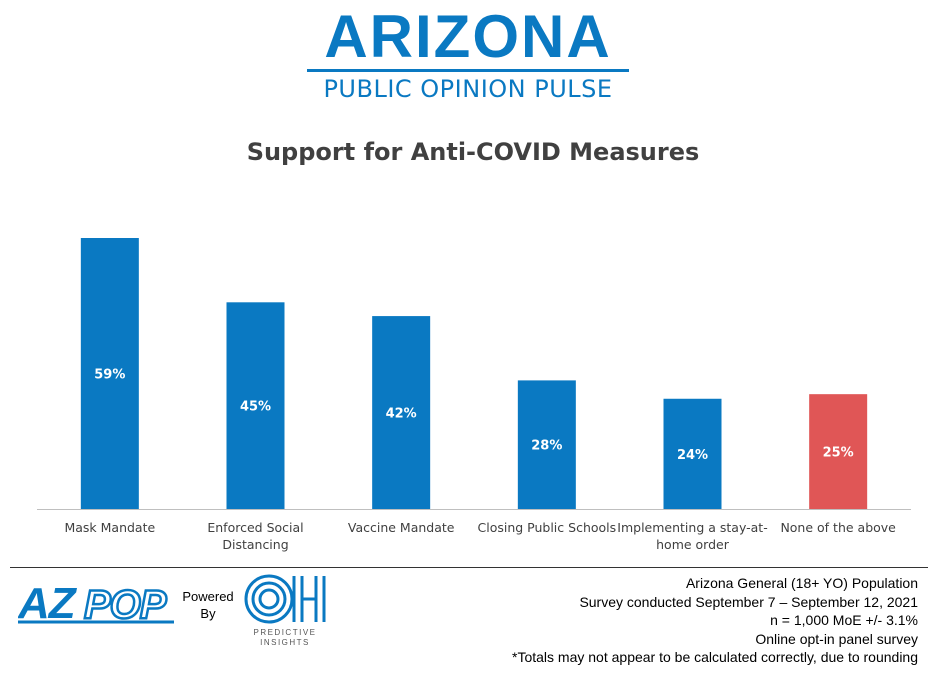 The width and height of the screenshot is (936, 674). What do you see at coordinates (285, 599) in the screenshot?
I see `oh-logo` at bounding box center [285, 599].